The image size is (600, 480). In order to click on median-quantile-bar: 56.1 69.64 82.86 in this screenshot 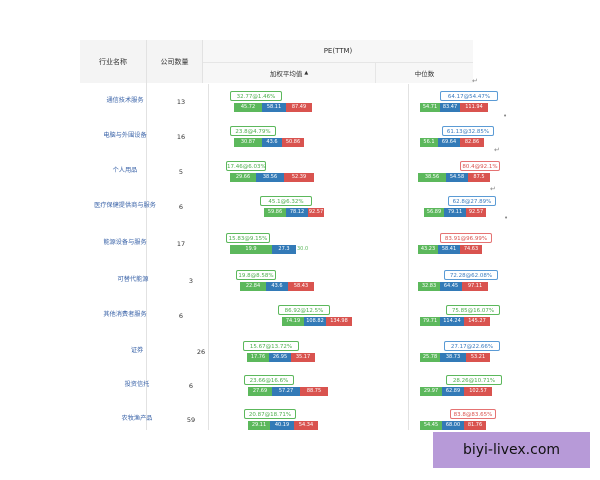, I will do `click(452, 142)`.